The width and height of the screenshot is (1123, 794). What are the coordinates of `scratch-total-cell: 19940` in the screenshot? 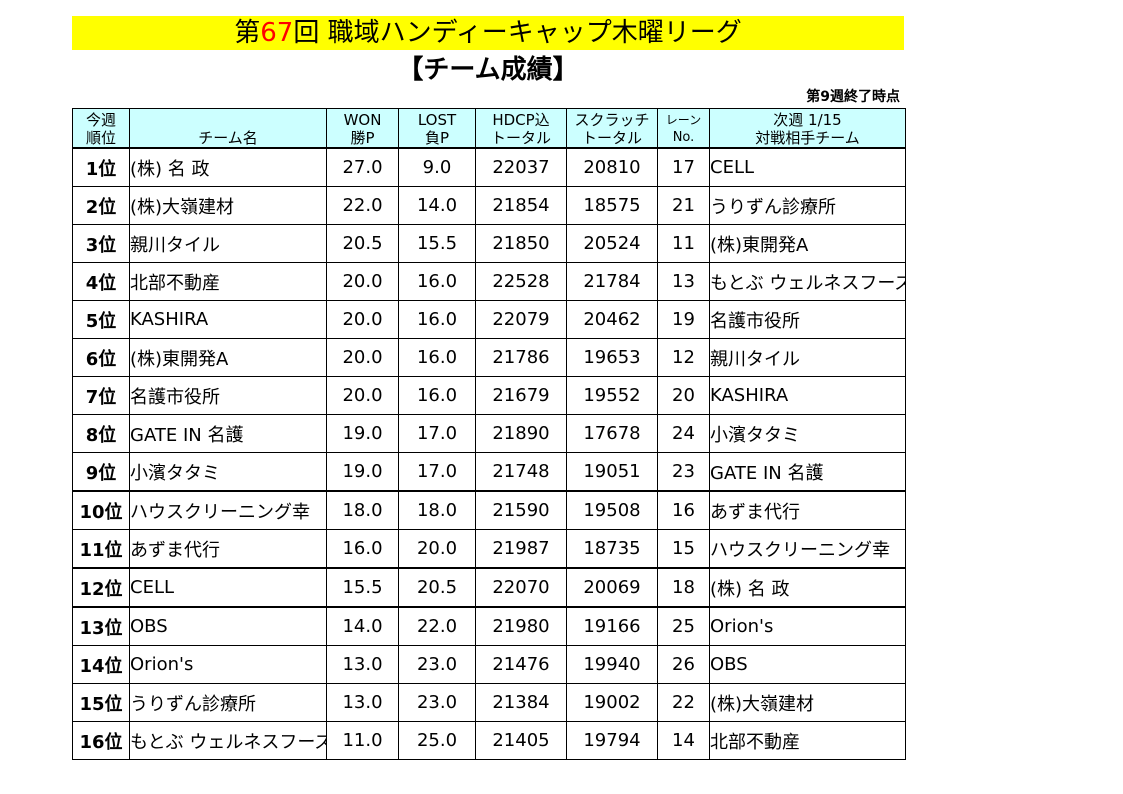 It's located at (612, 664).